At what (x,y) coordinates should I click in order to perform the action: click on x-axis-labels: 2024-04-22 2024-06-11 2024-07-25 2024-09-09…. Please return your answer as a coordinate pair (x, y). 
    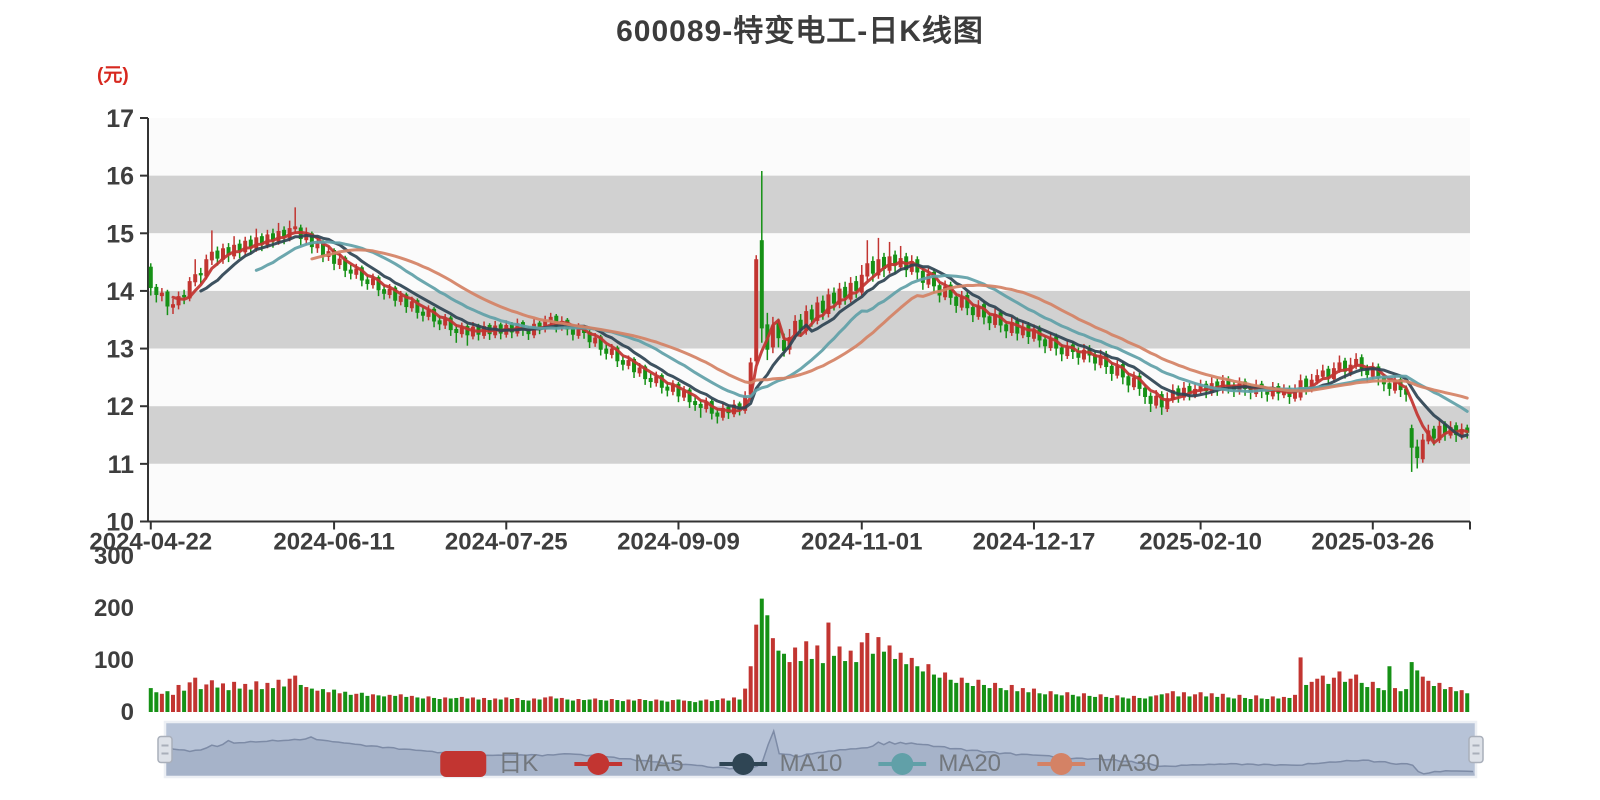
    Looking at the image, I should click on (780, 538).